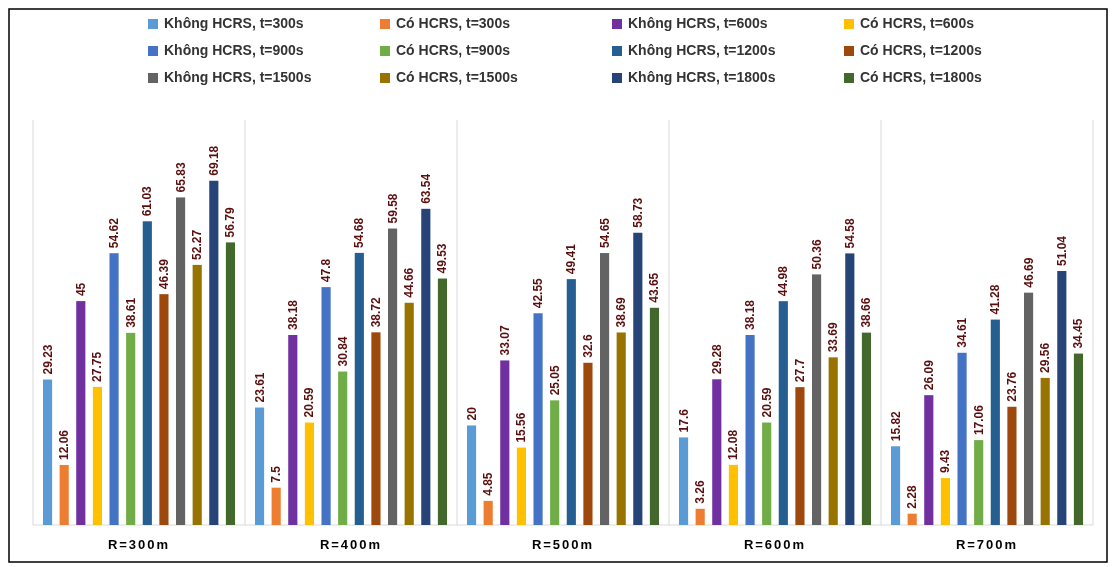 The height and width of the screenshot is (567, 1113). Describe the element at coordinates (1061, 251) in the screenshot. I see `data-label: 51.04` at that location.